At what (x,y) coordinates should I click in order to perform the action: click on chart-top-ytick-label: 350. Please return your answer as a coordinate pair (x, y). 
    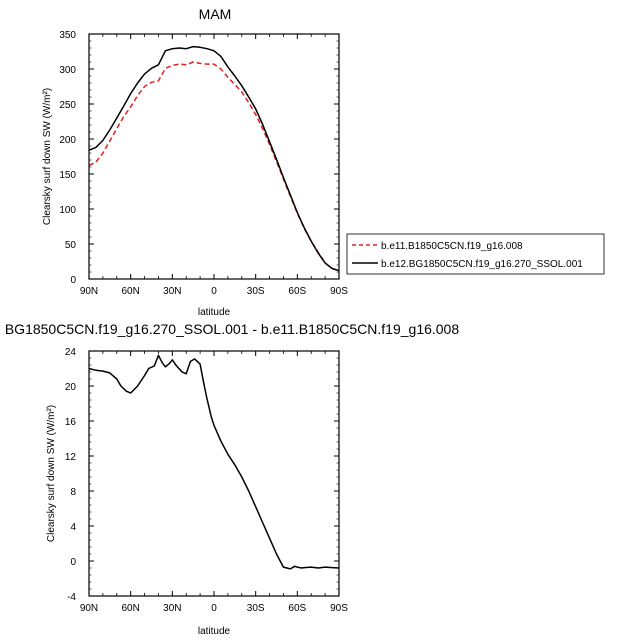
    Looking at the image, I should click on (67, 35).